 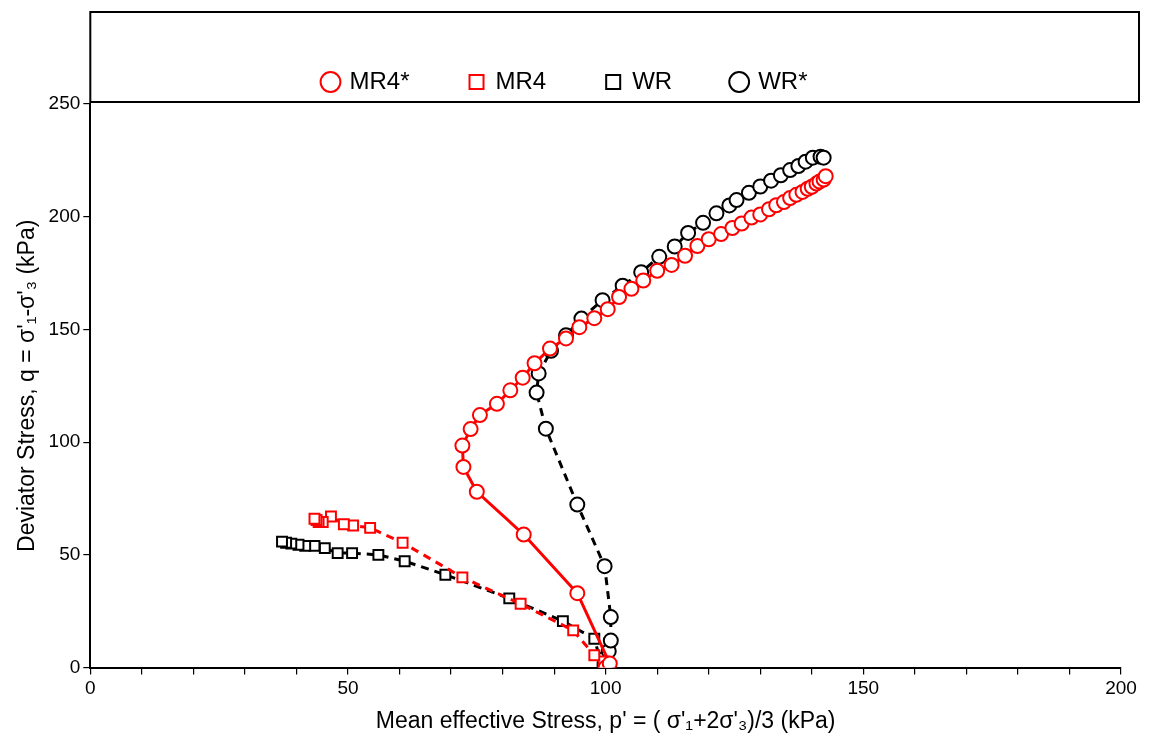 What do you see at coordinates (863, 688) in the screenshot?
I see `x-tick-label: 150` at bounding box center [863, 688].